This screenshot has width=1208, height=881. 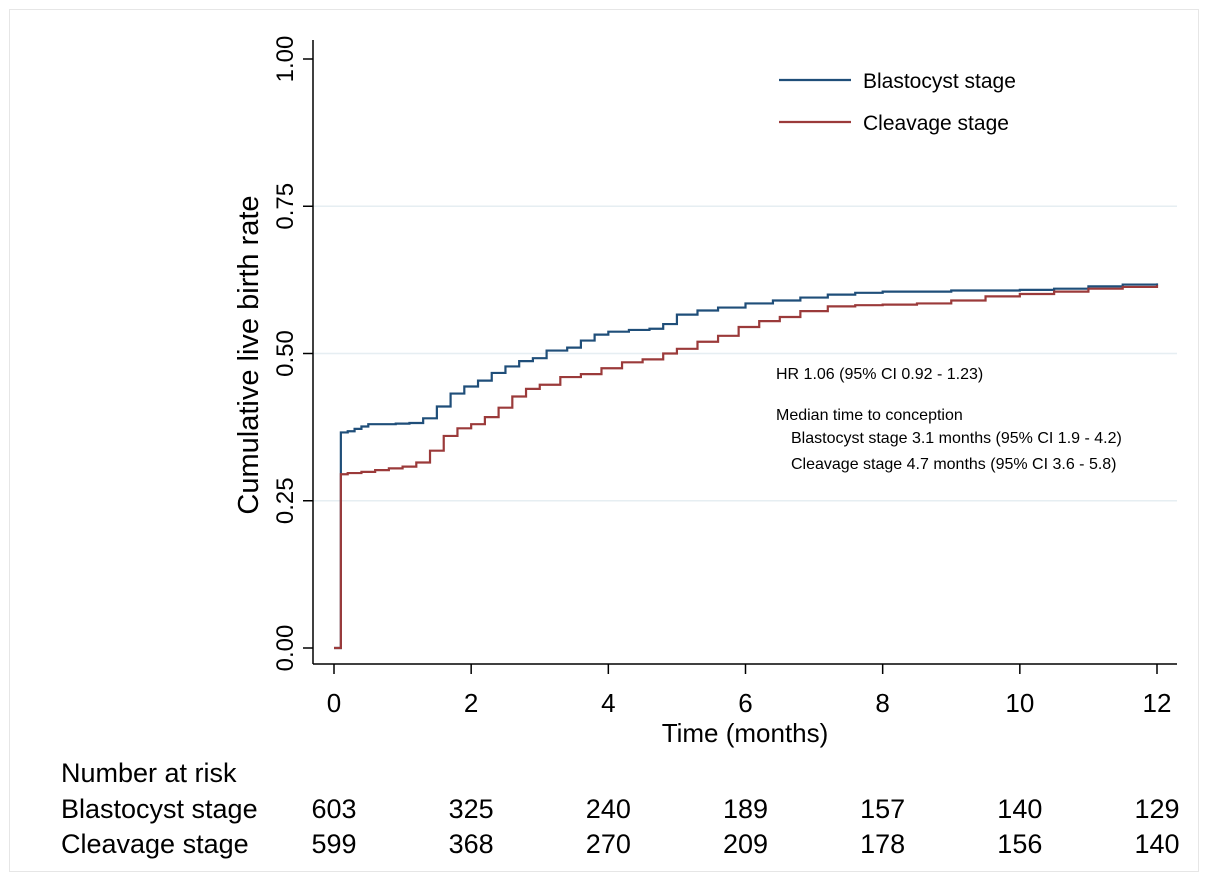 I want to click on risk-value: 270, so click(x=608, y=844).